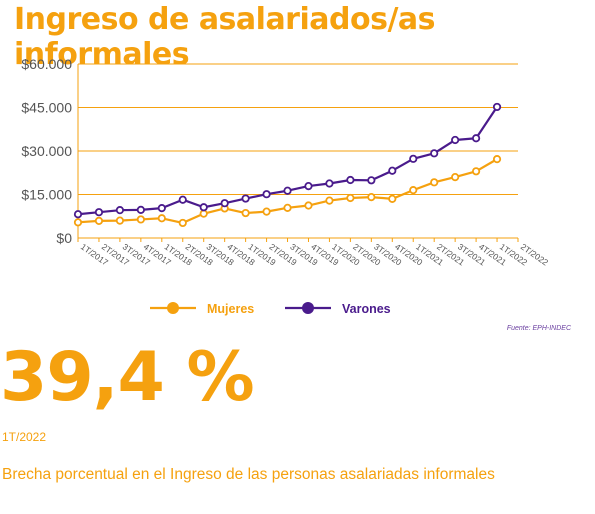  What do you see at coordinates (538, 328) in the screenshot?
I see `source-note: Fuente: EPH-INDEC` at bounding box center [538, 328].